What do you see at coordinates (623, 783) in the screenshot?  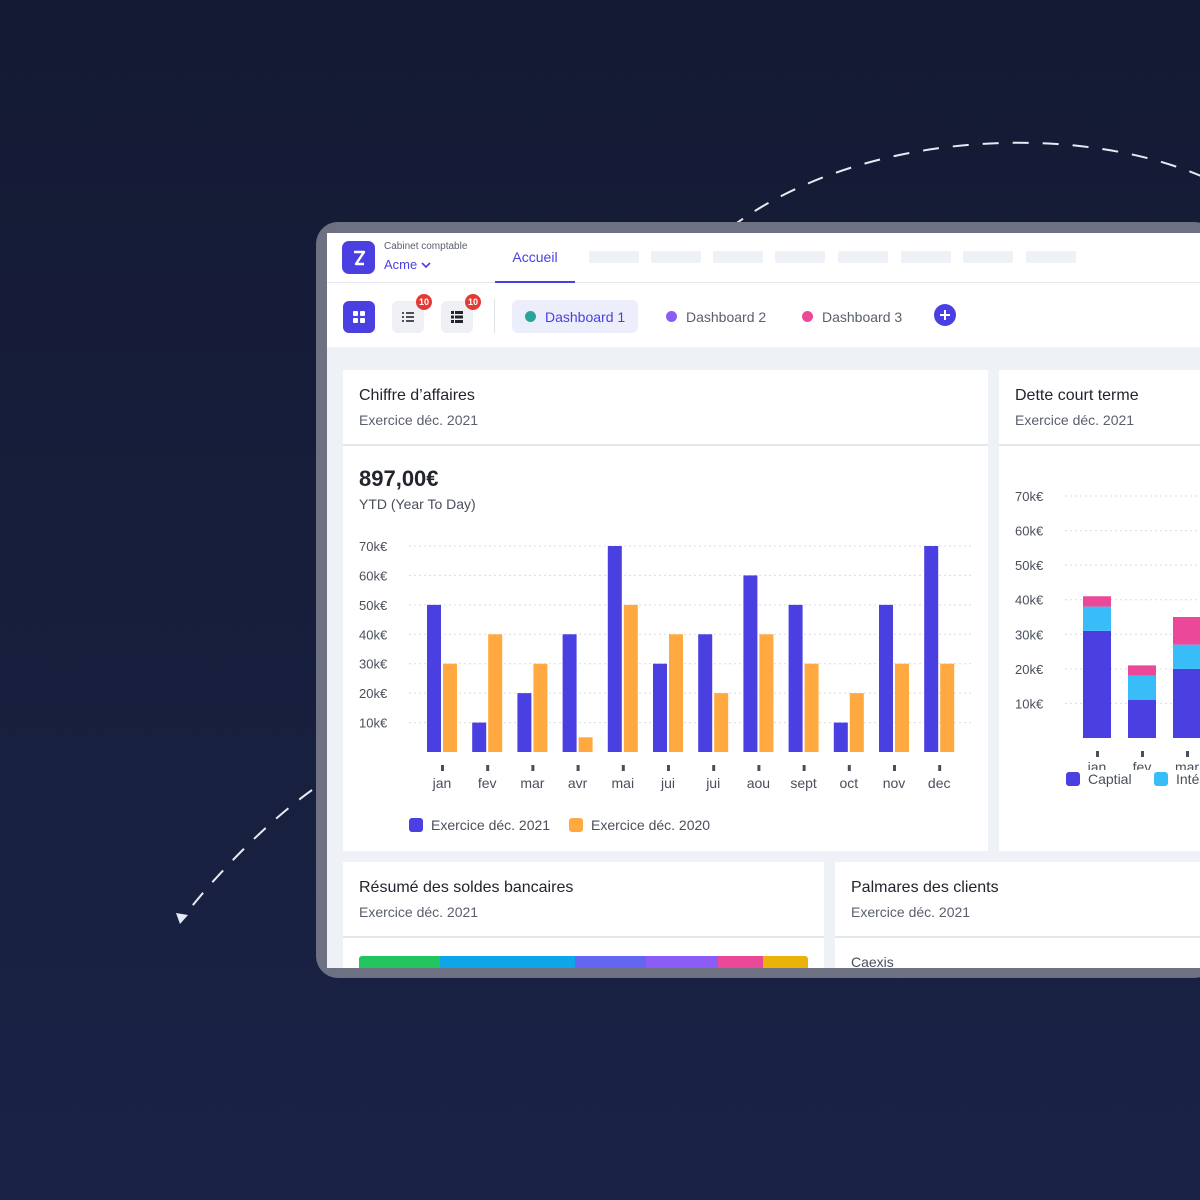 I see `x-tick-label: mai` at bounding box center [623, 783].